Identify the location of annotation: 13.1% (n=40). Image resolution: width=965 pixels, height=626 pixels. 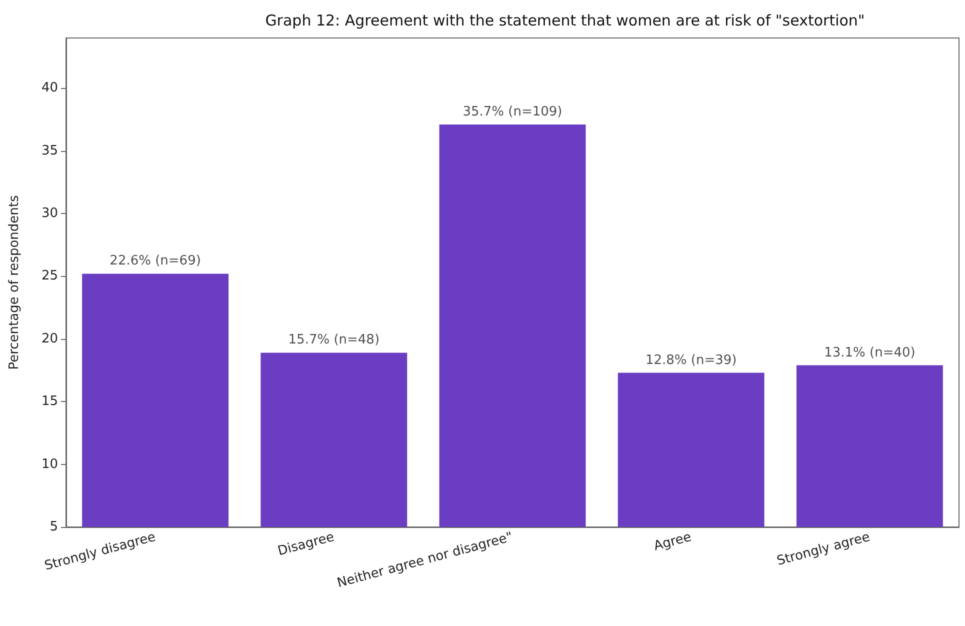
(870, 352).